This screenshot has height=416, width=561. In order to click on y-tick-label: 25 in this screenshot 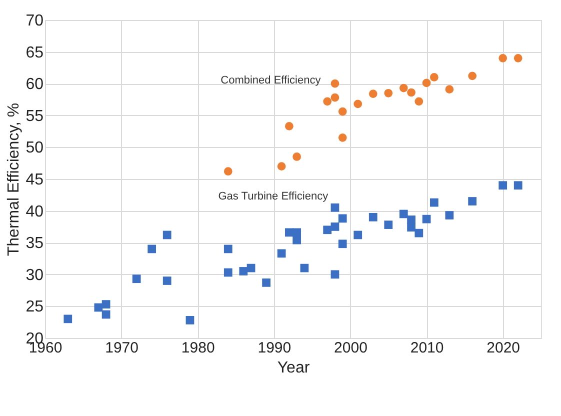, I will do `click(35, 307)`.